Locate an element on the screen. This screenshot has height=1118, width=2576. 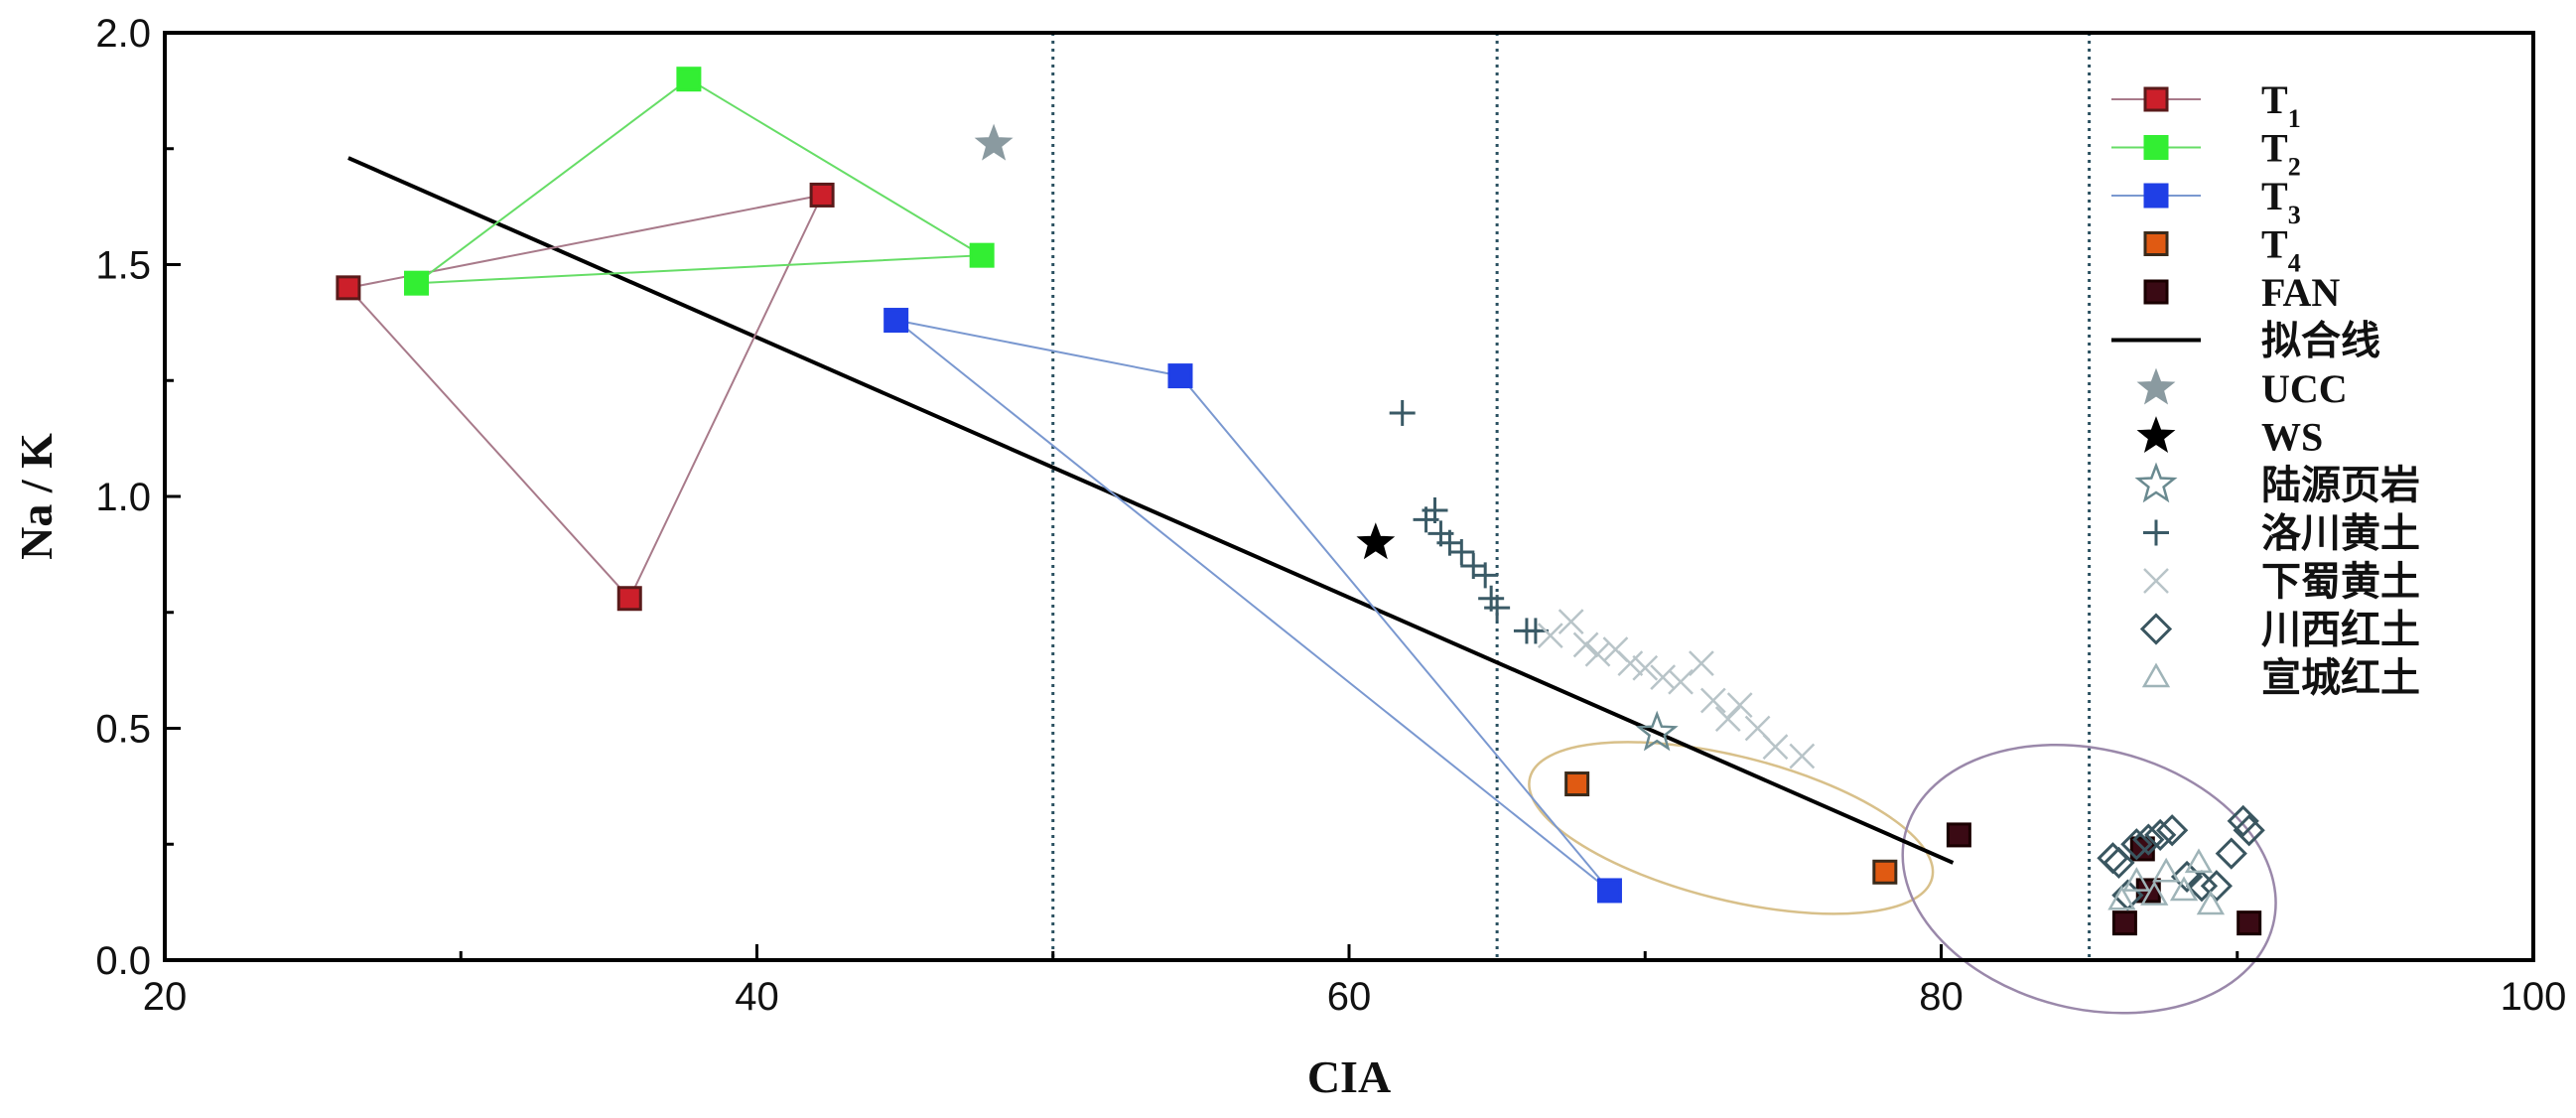
legend-subscript: 3 is located at coordinates (2294, 215).